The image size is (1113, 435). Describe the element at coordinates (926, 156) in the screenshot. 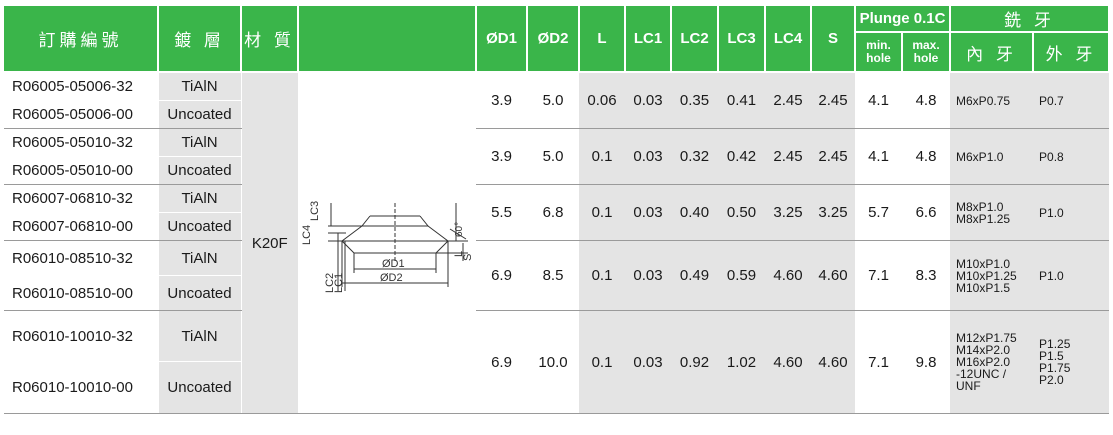

I see `max-hole-value: 4.8` at that location.